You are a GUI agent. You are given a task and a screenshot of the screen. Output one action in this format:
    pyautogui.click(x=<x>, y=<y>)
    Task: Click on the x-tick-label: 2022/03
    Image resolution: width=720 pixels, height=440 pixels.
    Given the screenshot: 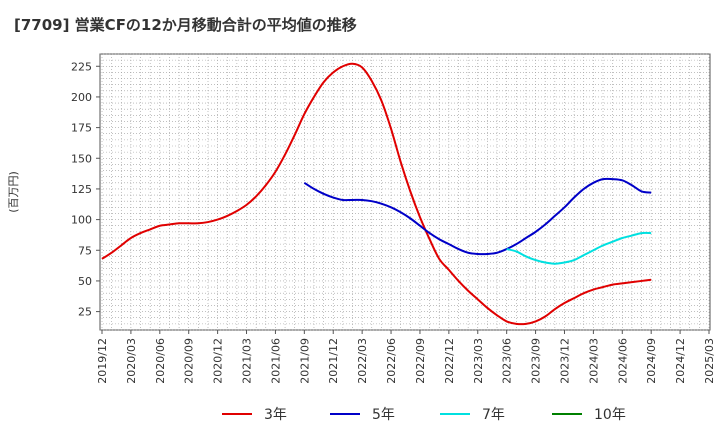 What is the action you would take?
    pyautogui.click(x=362, y=361)
    